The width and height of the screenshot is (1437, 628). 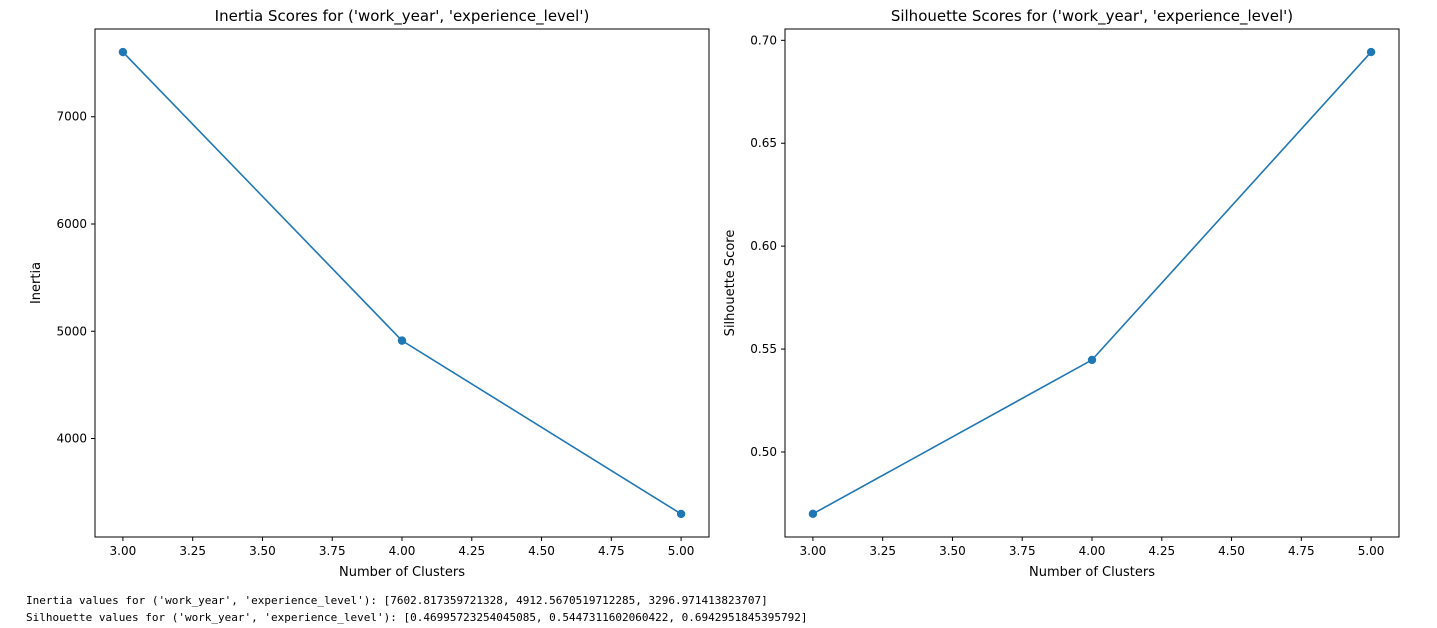 I want to click on silhouette-x-tick-label: 4.75, so click(x=1301, y=551).